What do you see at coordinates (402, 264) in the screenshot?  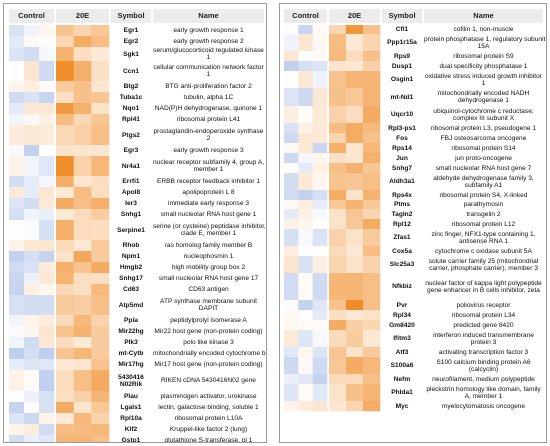 I see `gene-symbol: Slc25a3` at bounding box center [402, 264].